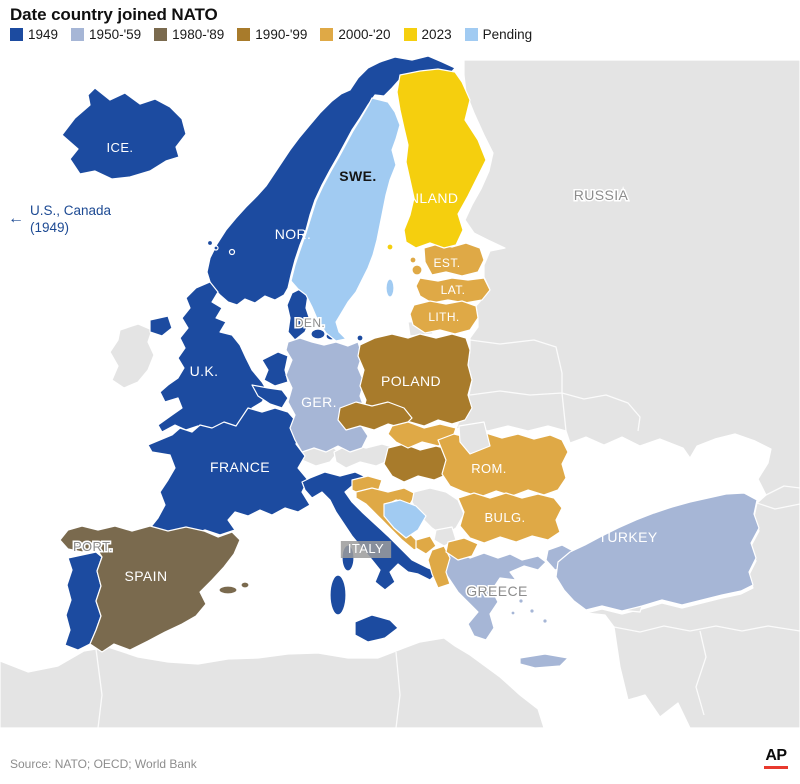 The width and height of the screenshot is (800, 784). What do you see at coordinates (405, 519) in the screenshot?
I see `country-bosnia` at bounding box center [405, 519].